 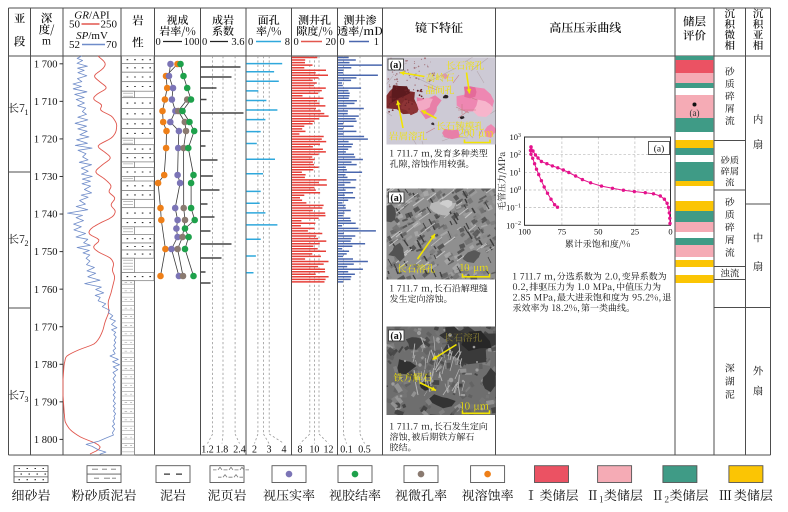 I want to click on svg-text: 12, so click(x=329, y=450).